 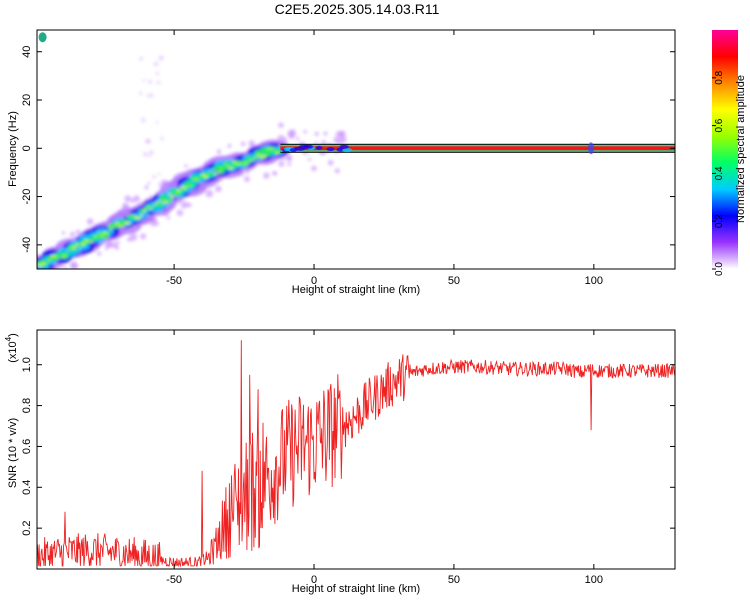 What do you see at coordinates (27, 405) in the screenshot?
I see `snr-y-tick-label: 0.8` at bounding box center [27, 405].